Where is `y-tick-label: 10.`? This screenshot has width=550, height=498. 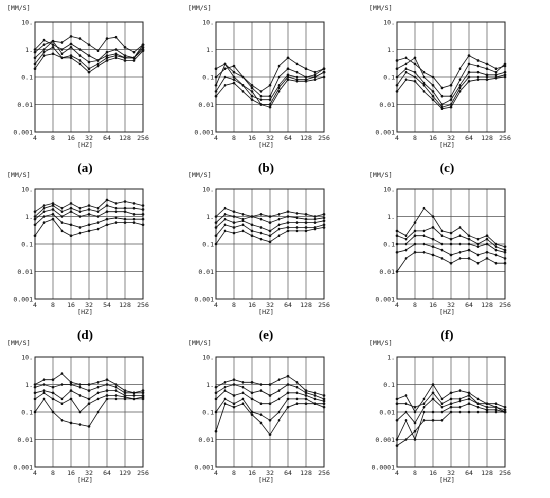
y-tick-label: 10. is located at coordinates (208, 190).